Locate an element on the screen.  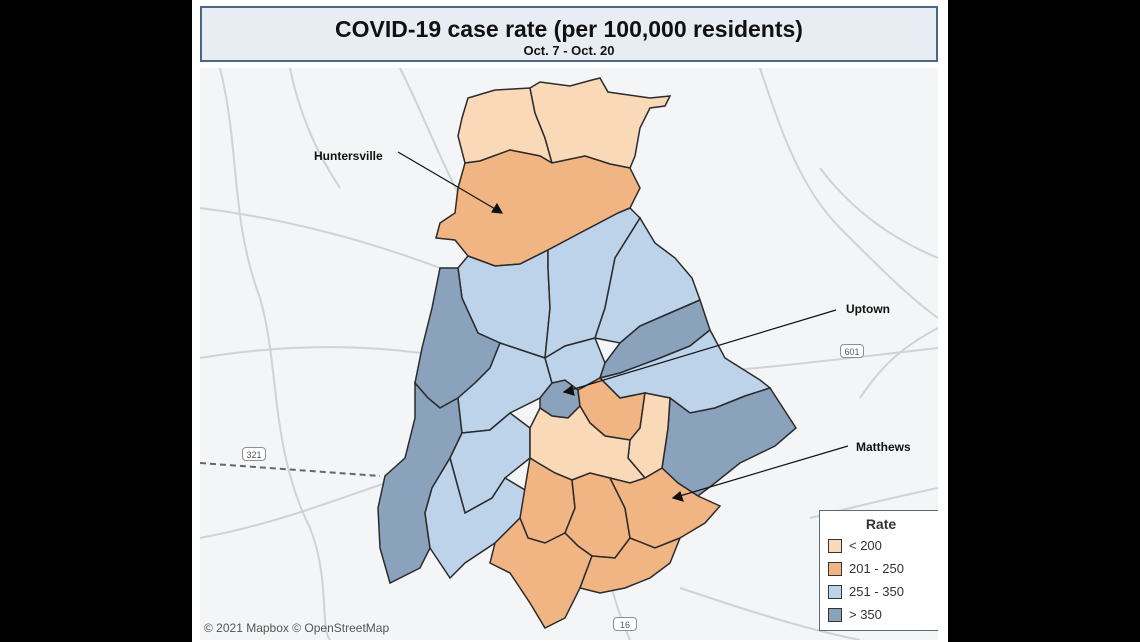
map-attribution: © 2021 Mapbox © OpenStreetMap is located at coordinates (297, 628).